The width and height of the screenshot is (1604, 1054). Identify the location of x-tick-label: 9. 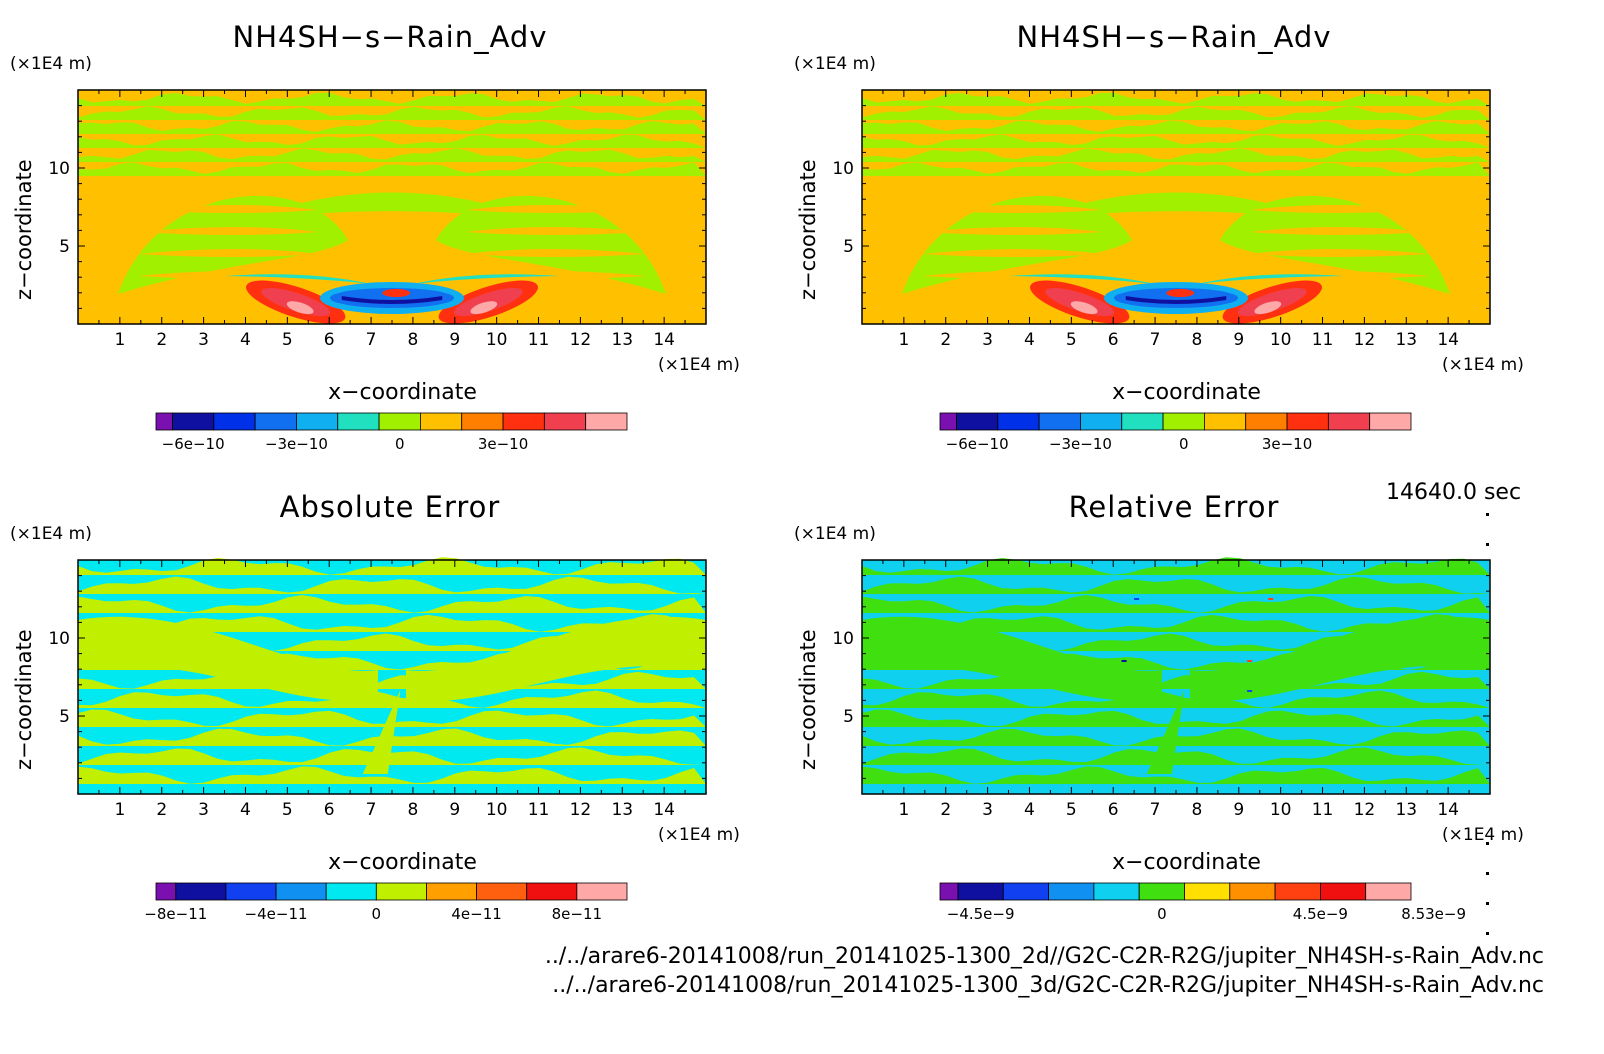
(1238, 810).